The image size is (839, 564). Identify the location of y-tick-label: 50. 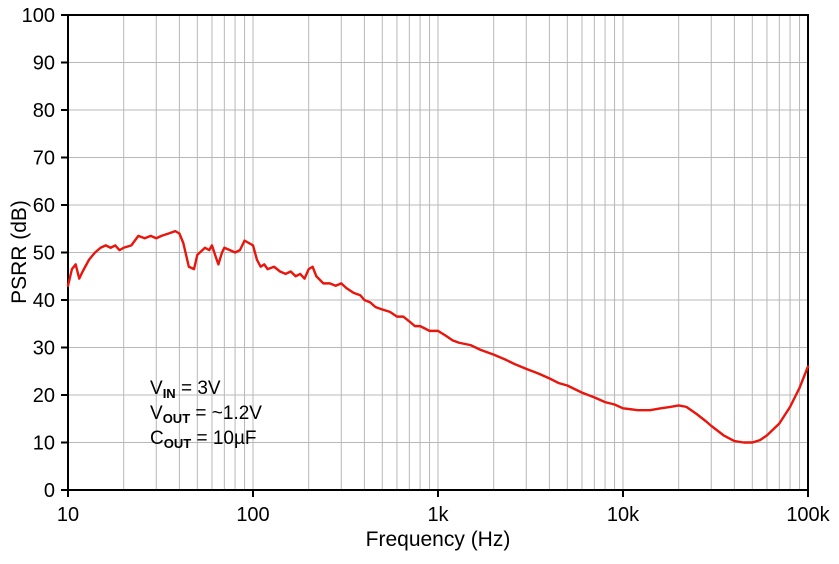
(44, 254).